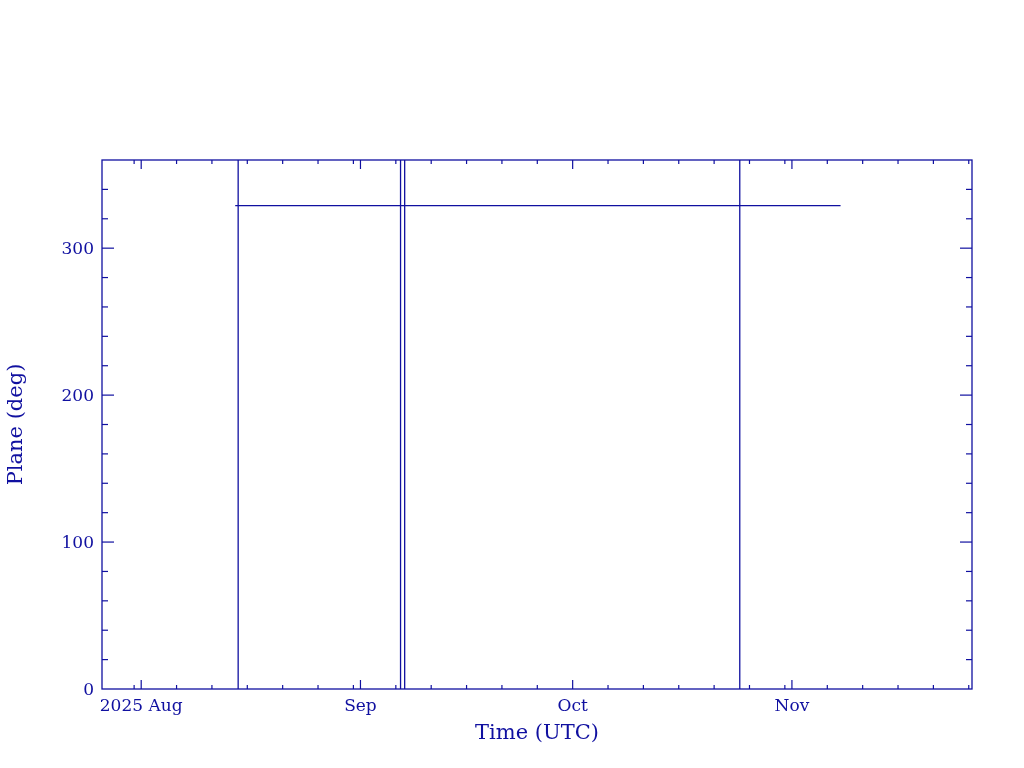  What do you see at coordinates (88, 688) in the screenshot?
I see `y-tick-label: 0` at bounding box center [88, 688].